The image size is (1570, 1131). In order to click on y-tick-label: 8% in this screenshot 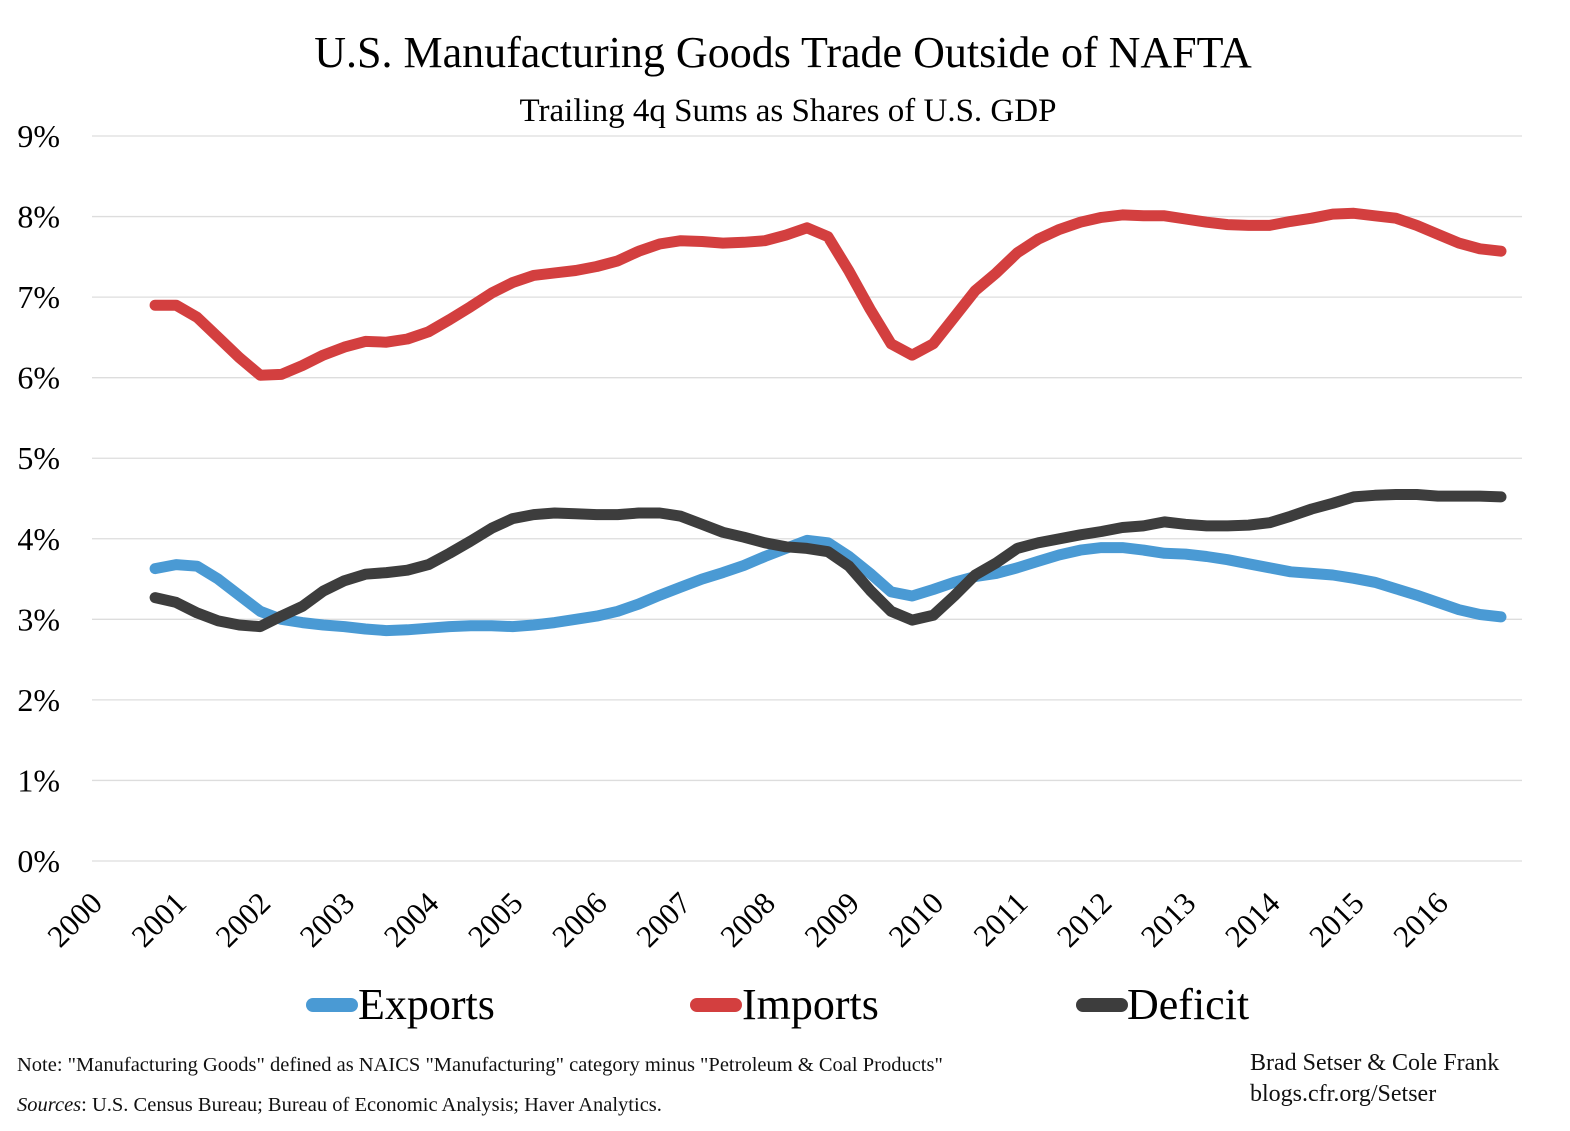, I will do `click(38, 217)`.